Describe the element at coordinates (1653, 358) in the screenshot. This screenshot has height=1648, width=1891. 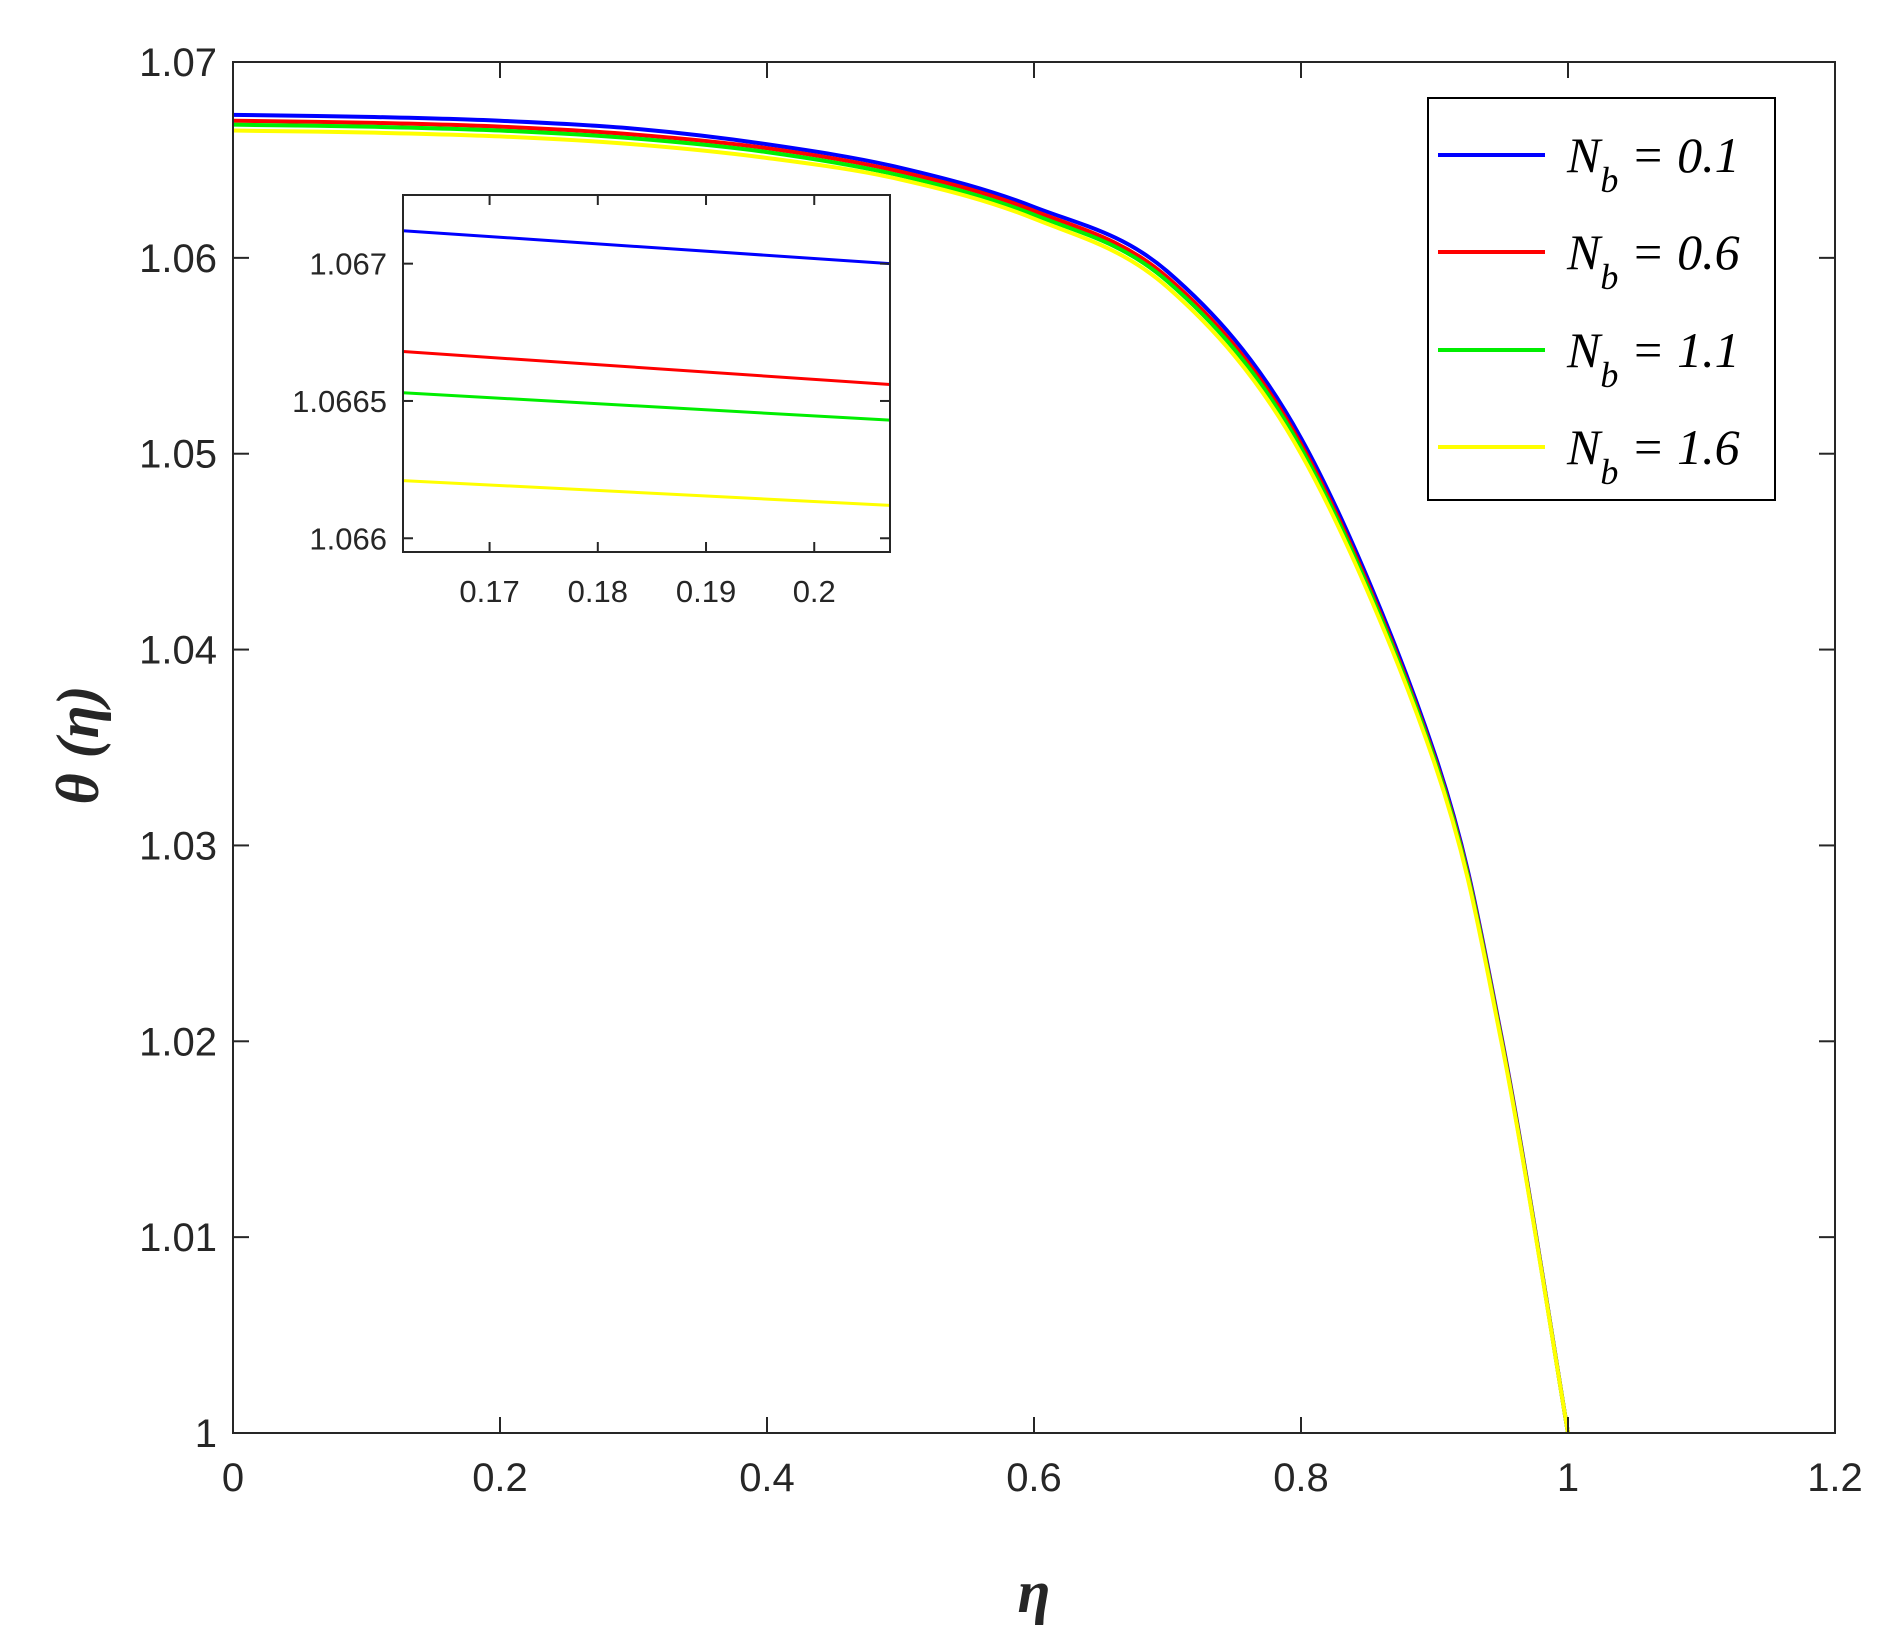
I see `legend-label-2: Nb = 1.1` at that location.